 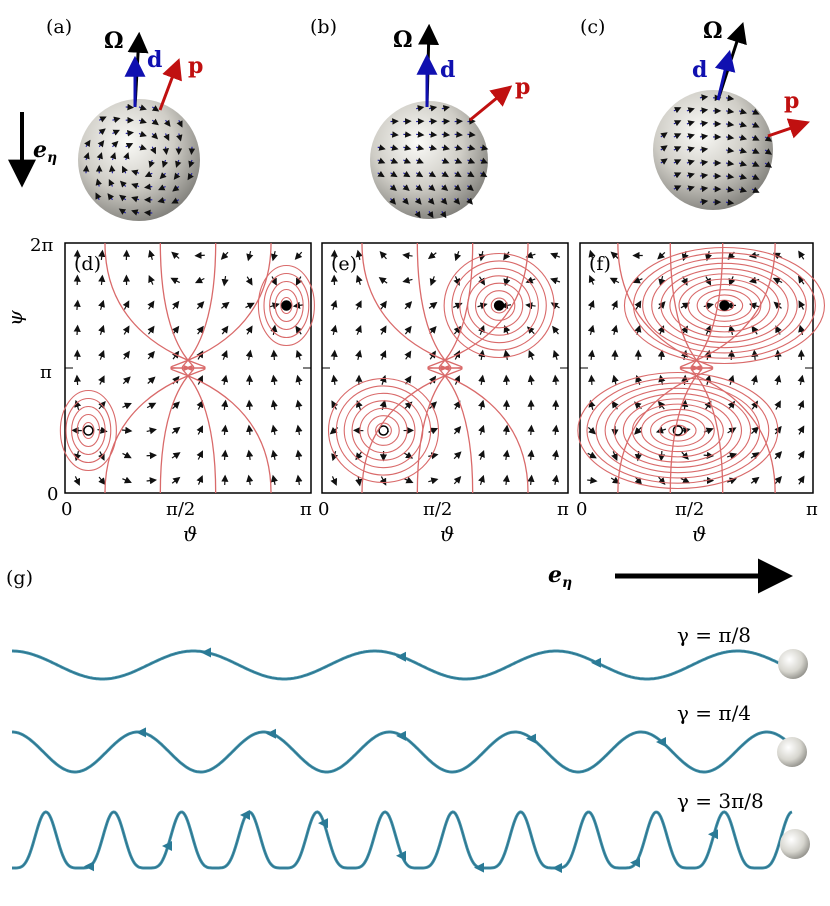 What do you see at coordinates (190, 534) in the screenshot?
I see `x-axis-label-d: ϑ` at bounding box center [190, 534].